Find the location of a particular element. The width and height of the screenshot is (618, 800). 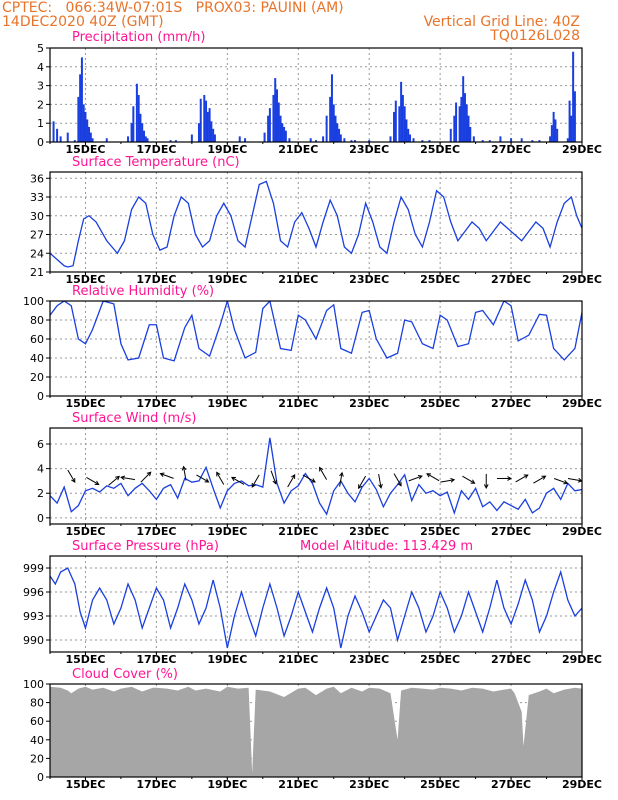

cloud-x-tick-label: 29DEC is located at coordinates (582, 784).